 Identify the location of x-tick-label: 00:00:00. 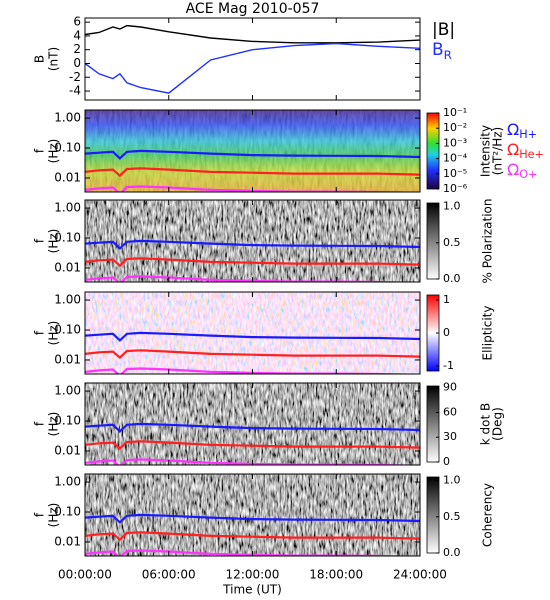
(85, 575).